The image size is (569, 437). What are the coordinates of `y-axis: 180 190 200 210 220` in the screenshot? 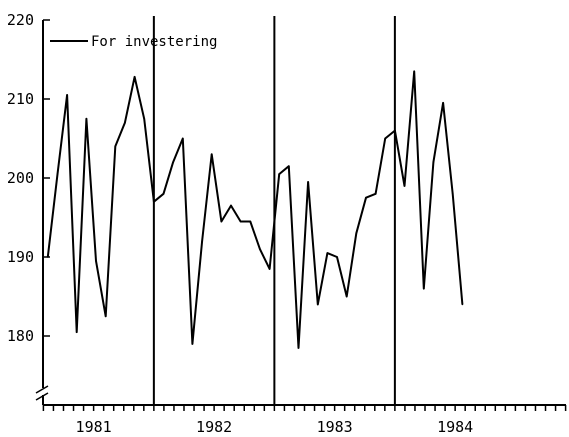 It's located at (28, 208).